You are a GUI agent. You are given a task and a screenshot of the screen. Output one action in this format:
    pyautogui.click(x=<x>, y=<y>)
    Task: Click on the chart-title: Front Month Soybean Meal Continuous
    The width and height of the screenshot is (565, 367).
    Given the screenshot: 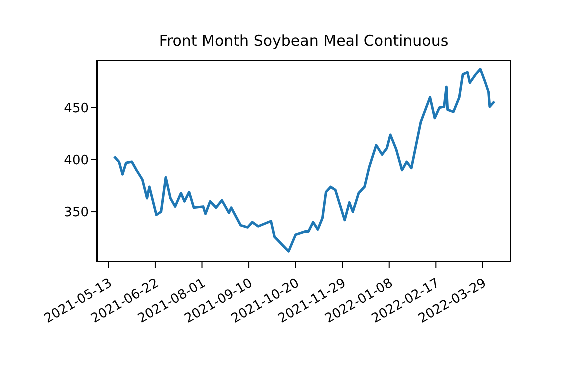 What is the action you would take?
    pyautogui.click(x=304, y=41)
    